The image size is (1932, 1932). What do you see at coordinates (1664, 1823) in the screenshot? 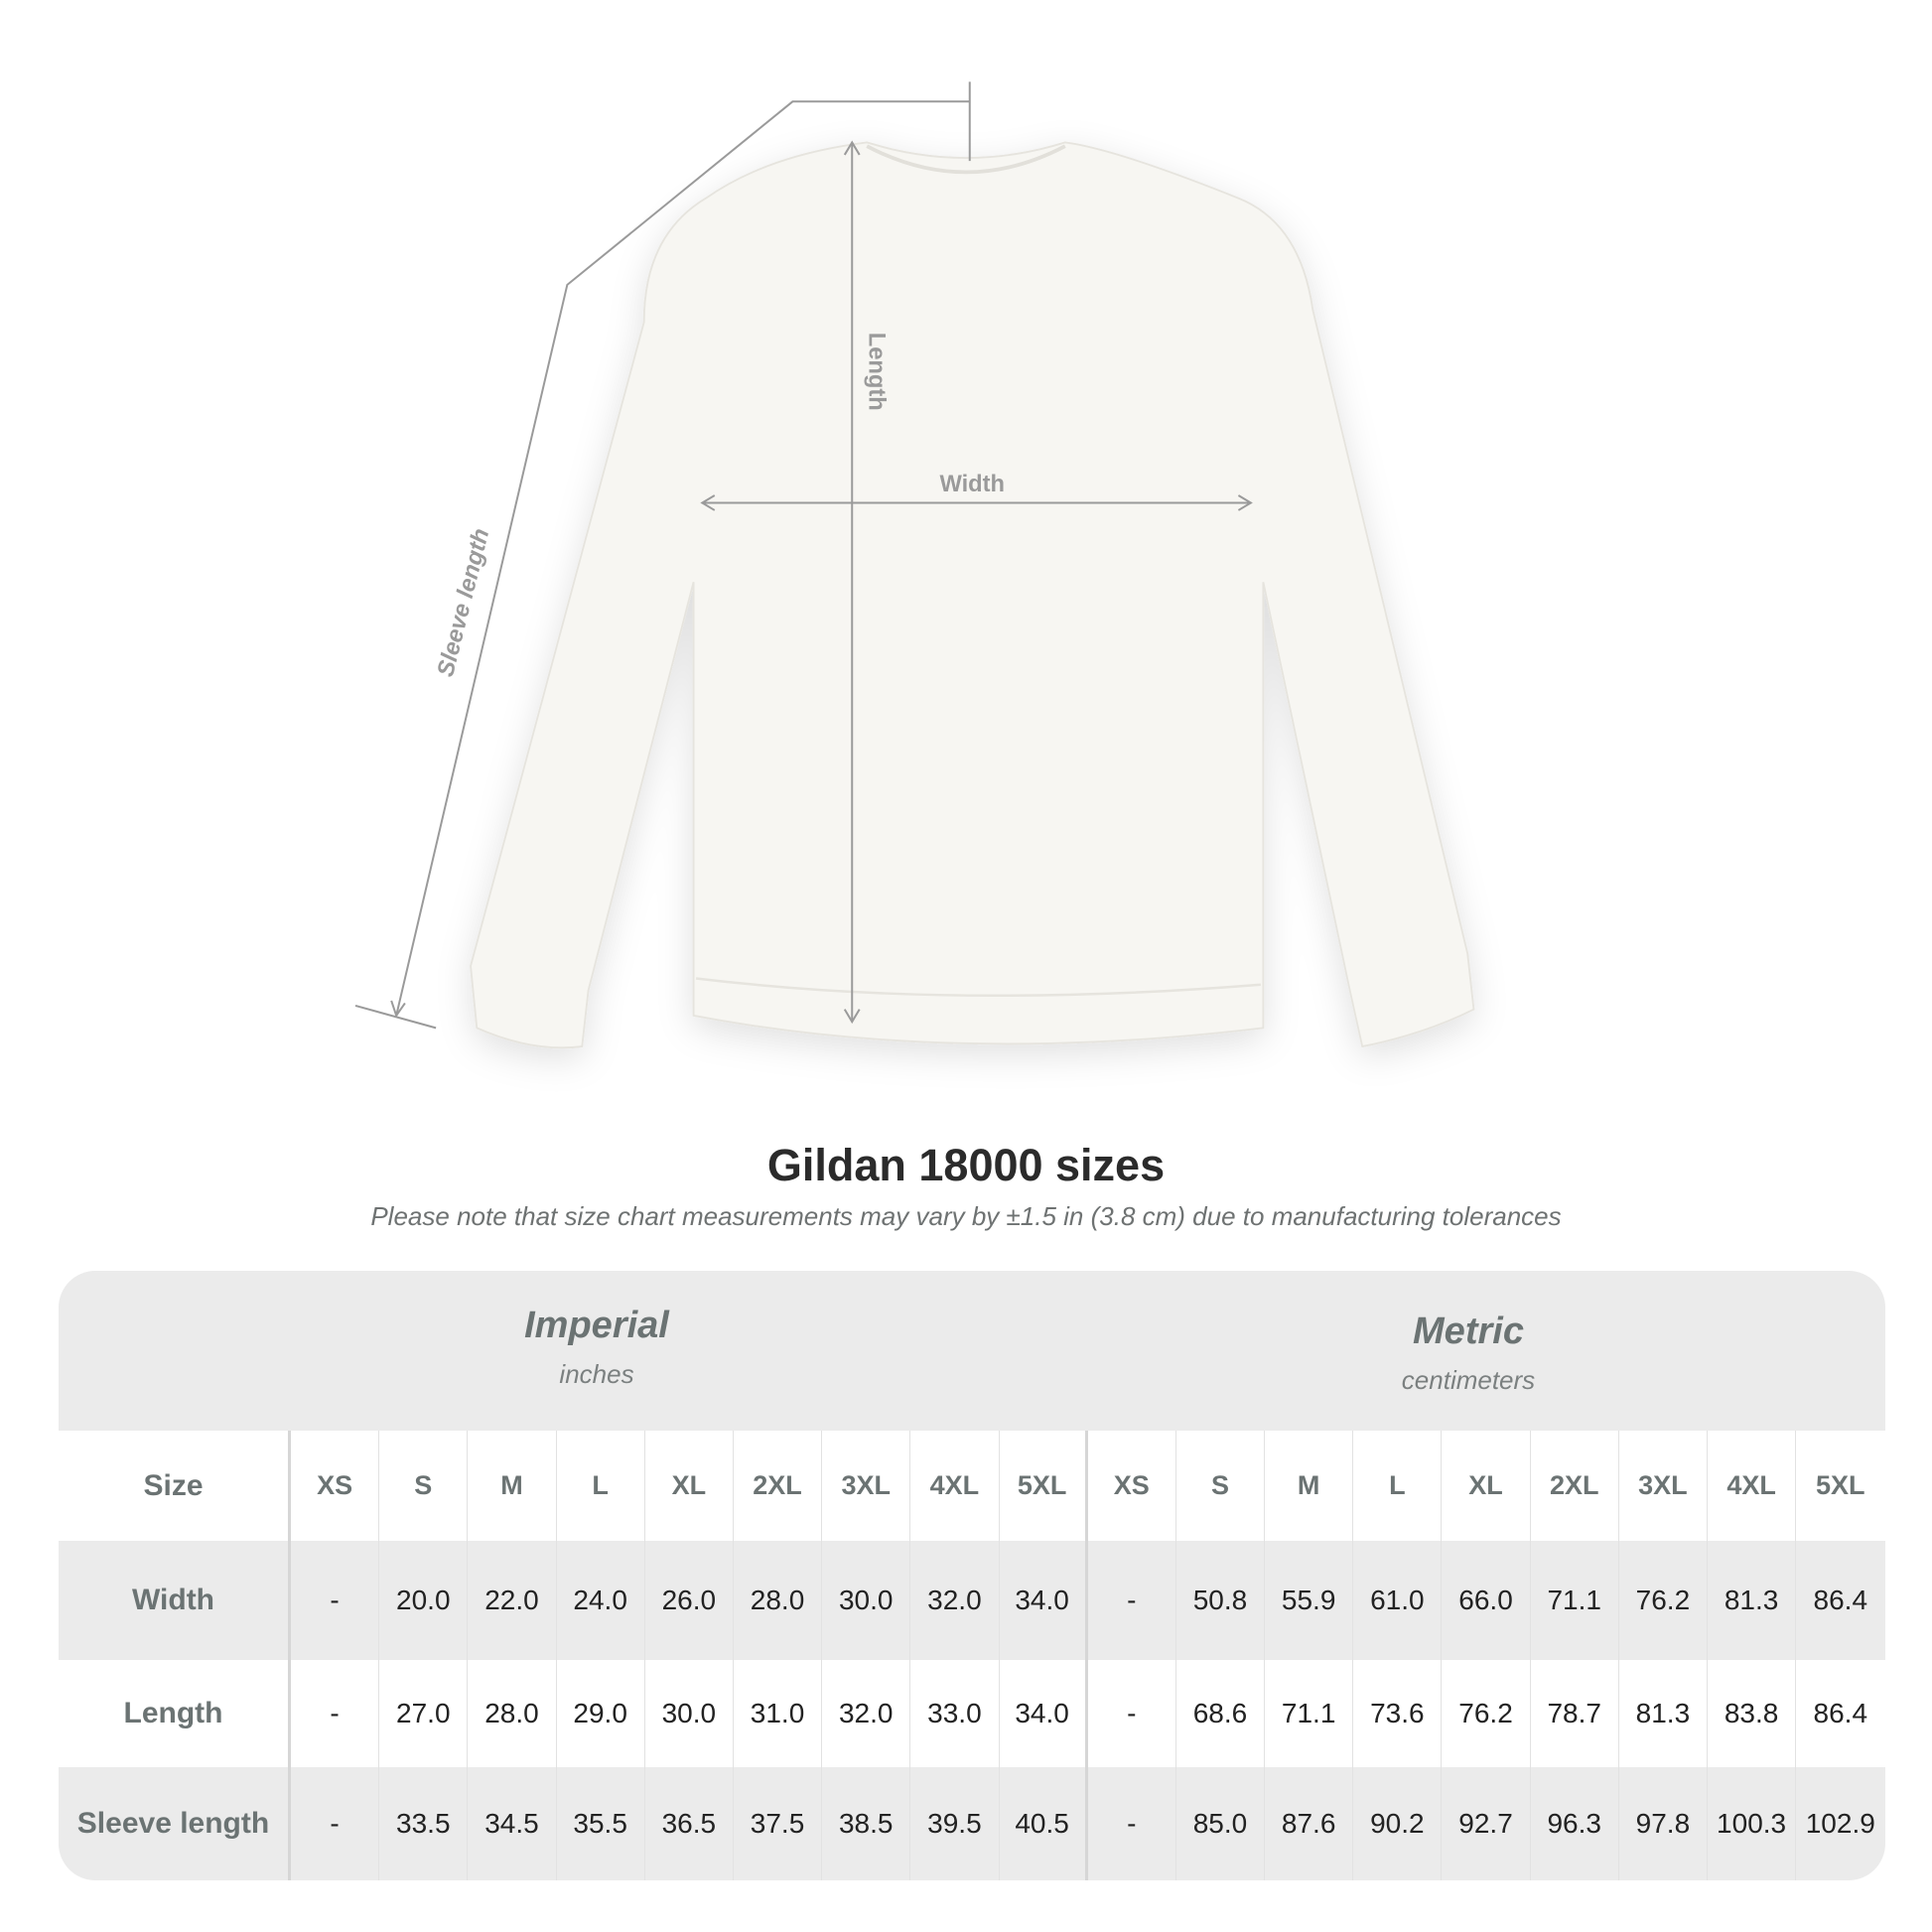
I see `table-cell: 97.8` at bounding box center [1664, 1823].